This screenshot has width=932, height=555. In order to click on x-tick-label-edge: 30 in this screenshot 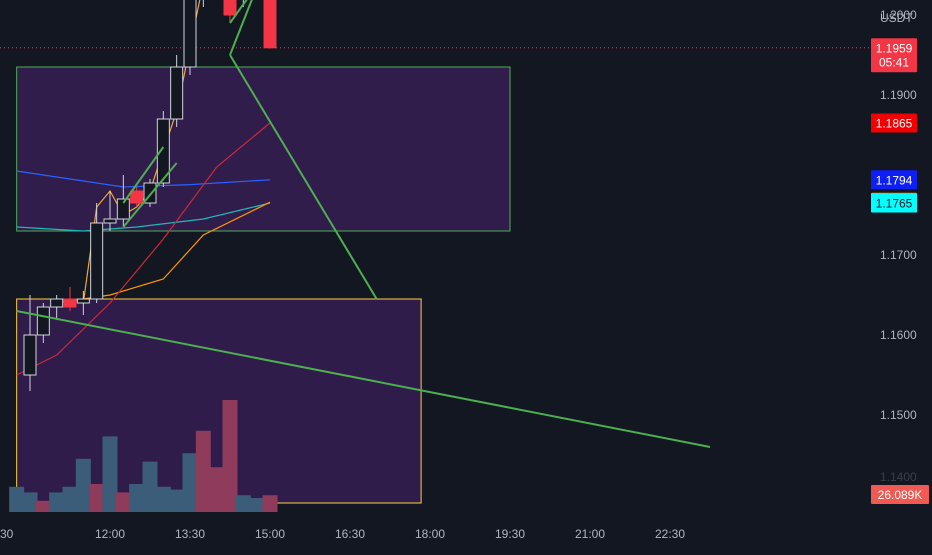, I will do `click(7, 534)`.